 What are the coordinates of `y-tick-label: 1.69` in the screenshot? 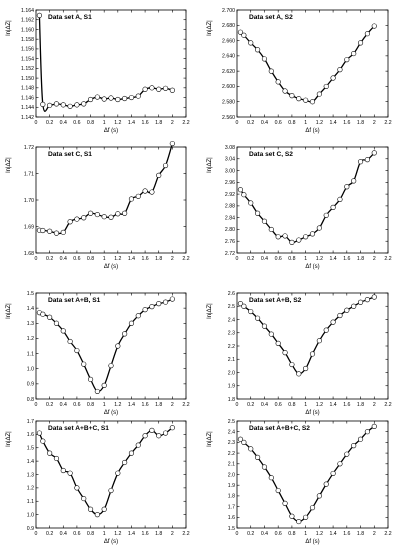 It's located at (29, 227).